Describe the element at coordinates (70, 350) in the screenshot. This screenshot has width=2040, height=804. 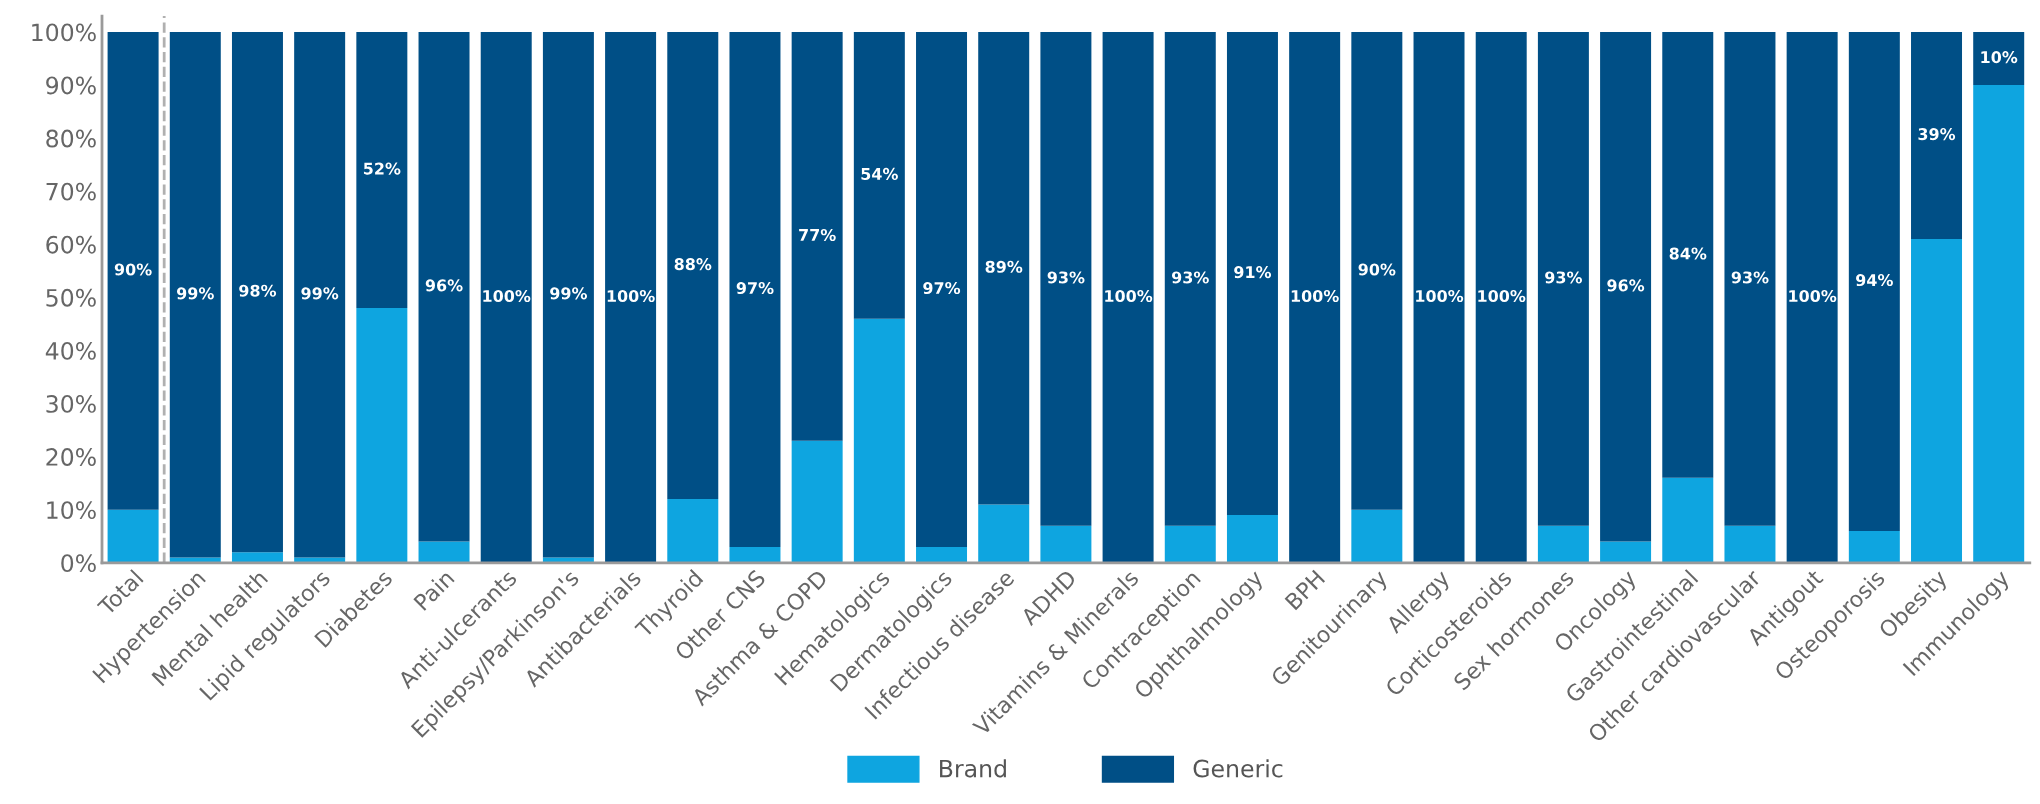
I see `y-tick-label: 40%` at that location.